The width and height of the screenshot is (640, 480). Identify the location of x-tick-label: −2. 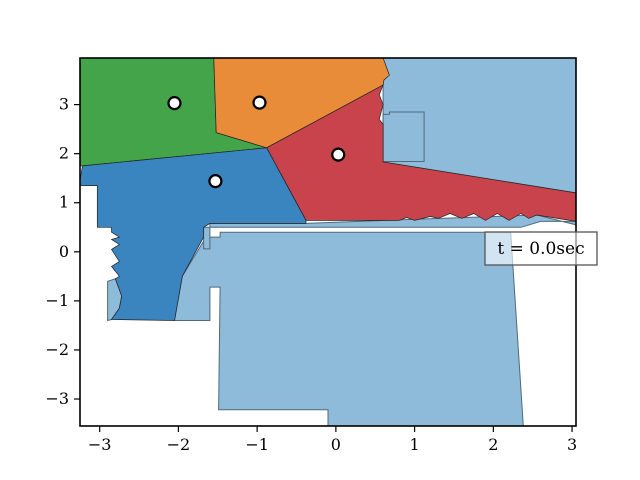
(179, 444).